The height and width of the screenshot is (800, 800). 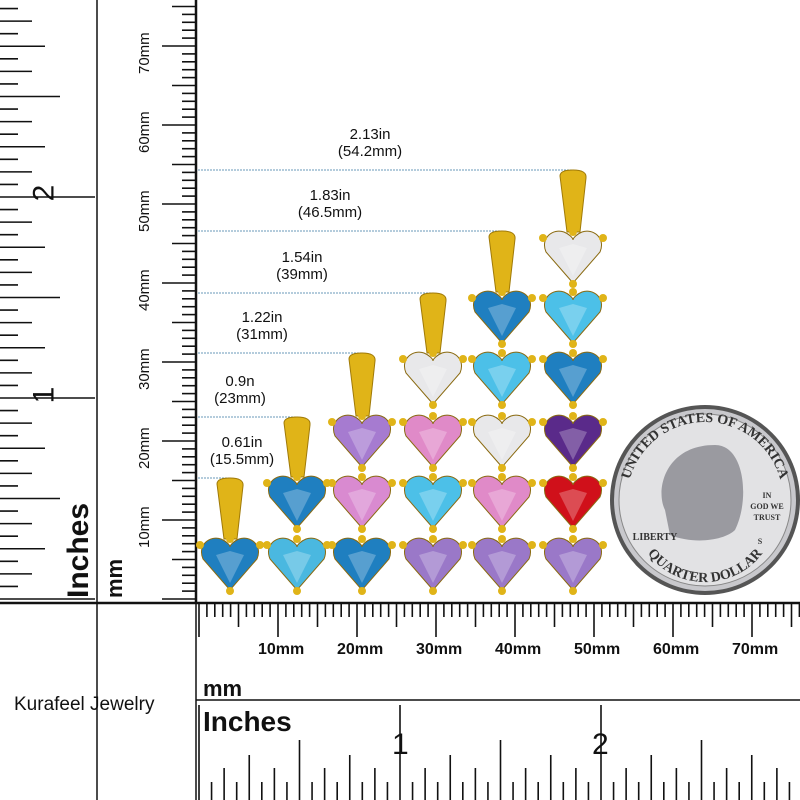 What do you see at coordinates (144, 527) in the screenshot?
I see `vertical-mm-label: 10mm` at bounding box center [144, 527].